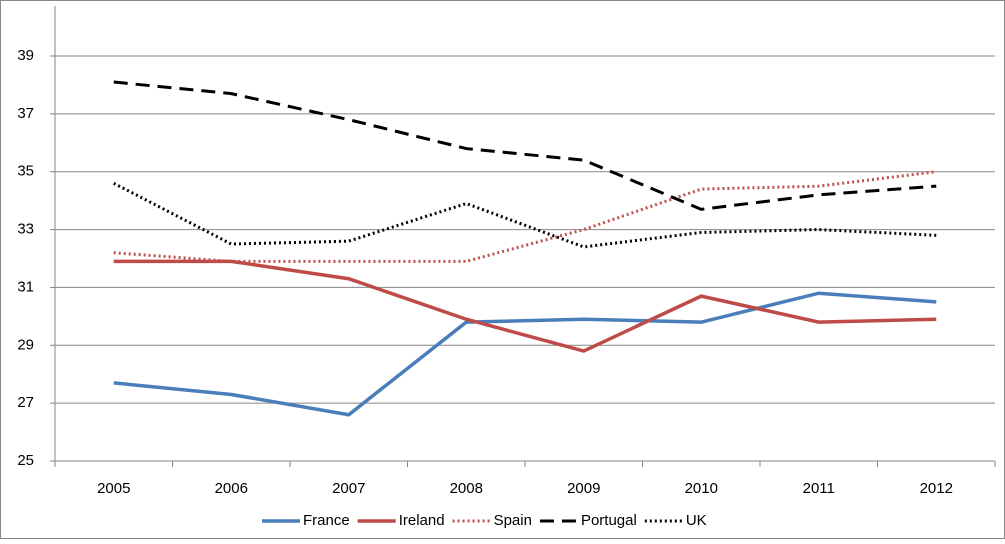  What do you see at coordinates (25, 460) in the screenshot?
I see `y-tick-label: 25` at bounding box center [25, 460].